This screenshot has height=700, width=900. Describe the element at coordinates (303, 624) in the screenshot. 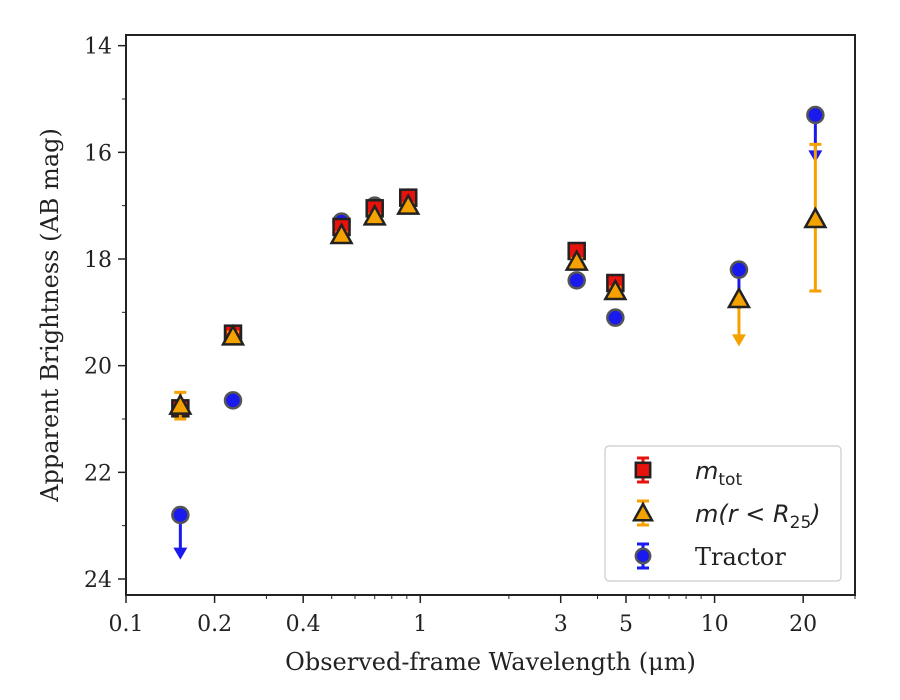

I see `x-tick-label: 0.4` at that location.